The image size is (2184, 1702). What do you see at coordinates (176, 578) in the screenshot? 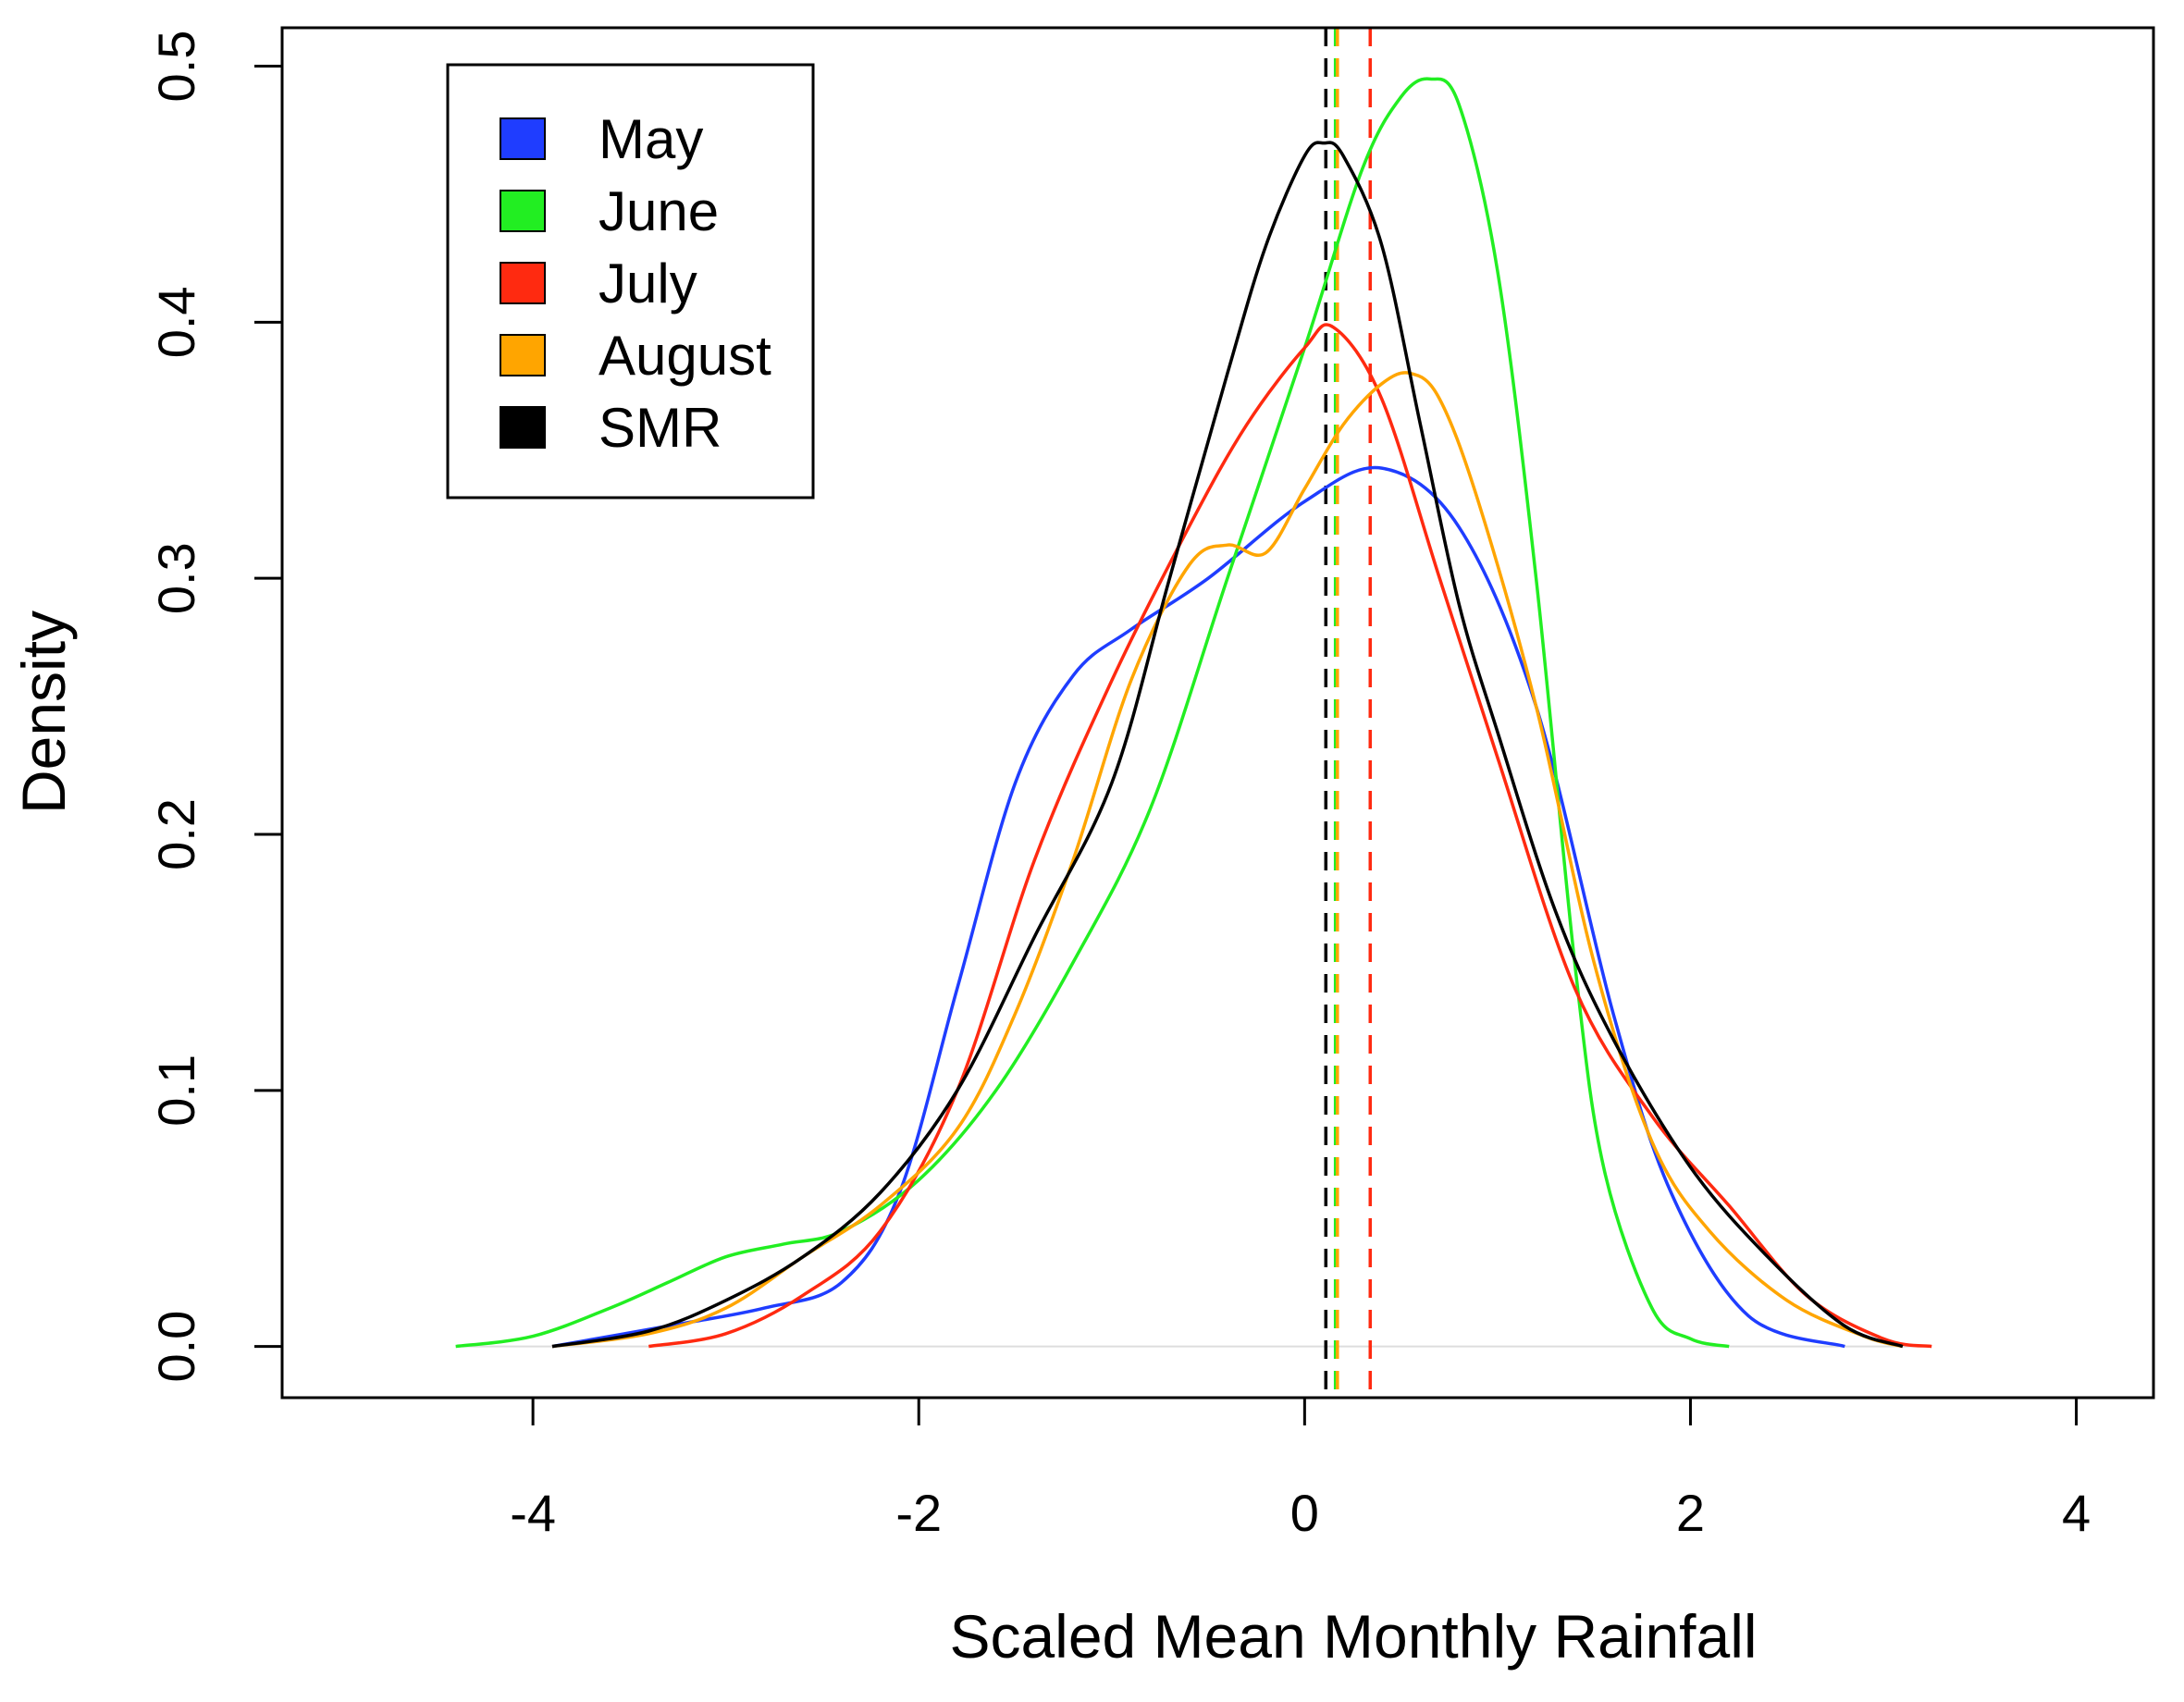
I see `y-tick-label: 0.3` at bounding box center [176, 578].